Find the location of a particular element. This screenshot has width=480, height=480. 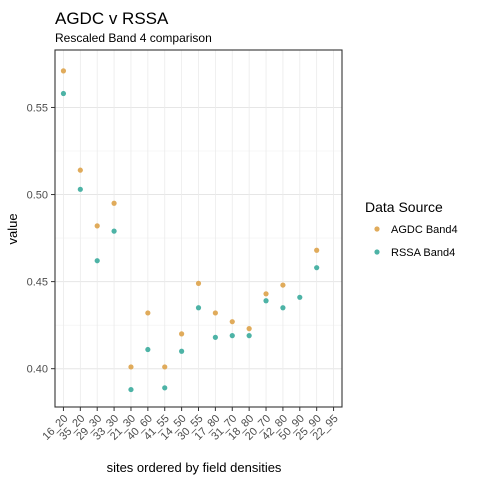

y-tick-label: 0.45 is located at coordinates (37, 283).